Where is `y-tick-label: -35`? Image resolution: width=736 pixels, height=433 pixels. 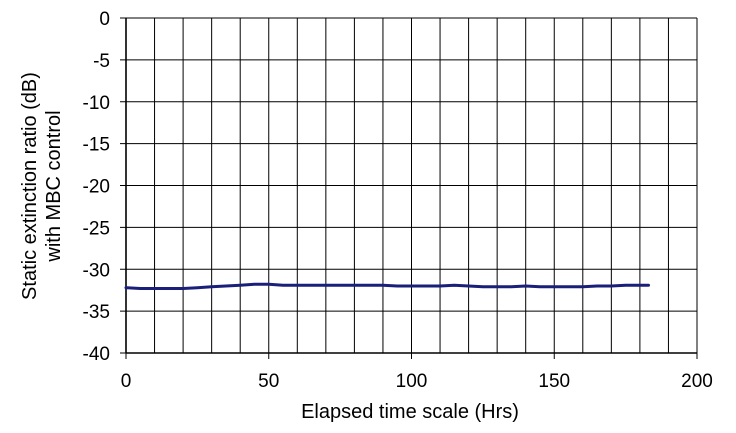
y-tick-label: -35 is located at coordinates (96, 312).